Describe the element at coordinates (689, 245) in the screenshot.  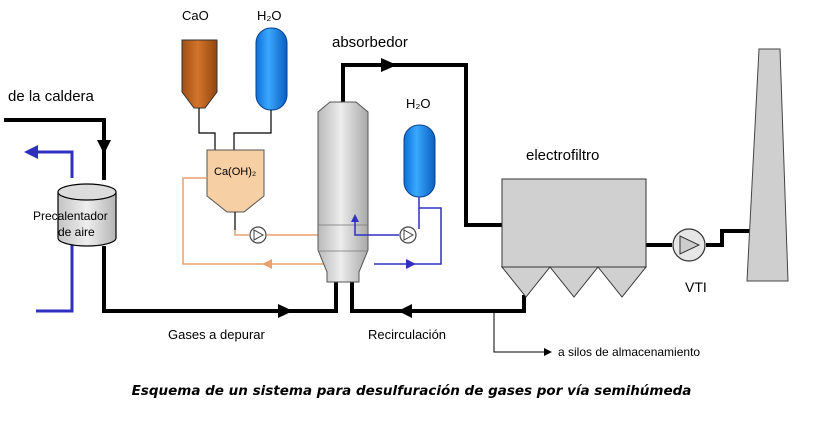
I see `vti-fan-icon` at that location.